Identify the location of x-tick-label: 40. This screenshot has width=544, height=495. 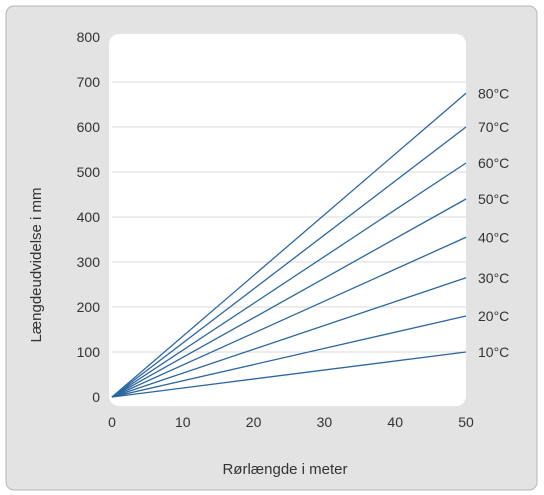
(395, 422).